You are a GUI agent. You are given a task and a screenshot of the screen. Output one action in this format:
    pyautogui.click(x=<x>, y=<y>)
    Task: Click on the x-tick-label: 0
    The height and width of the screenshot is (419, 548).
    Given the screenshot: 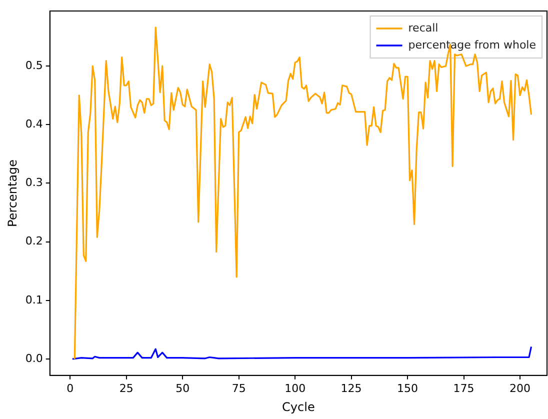 What is the action you would take?
    pyautogui.click(x=70, y=388)
    